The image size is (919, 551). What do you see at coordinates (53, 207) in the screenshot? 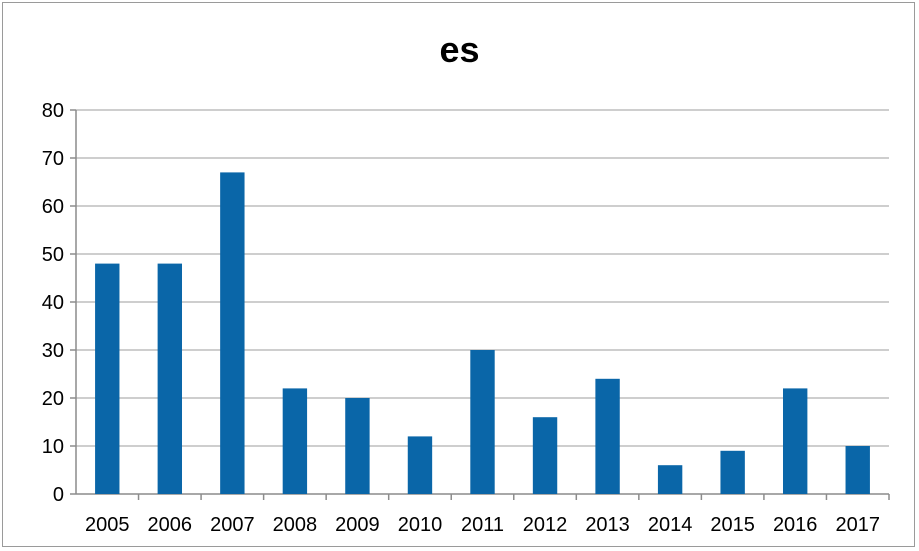
I see `y-tick-label: 60` at bounding box center [53, 207].